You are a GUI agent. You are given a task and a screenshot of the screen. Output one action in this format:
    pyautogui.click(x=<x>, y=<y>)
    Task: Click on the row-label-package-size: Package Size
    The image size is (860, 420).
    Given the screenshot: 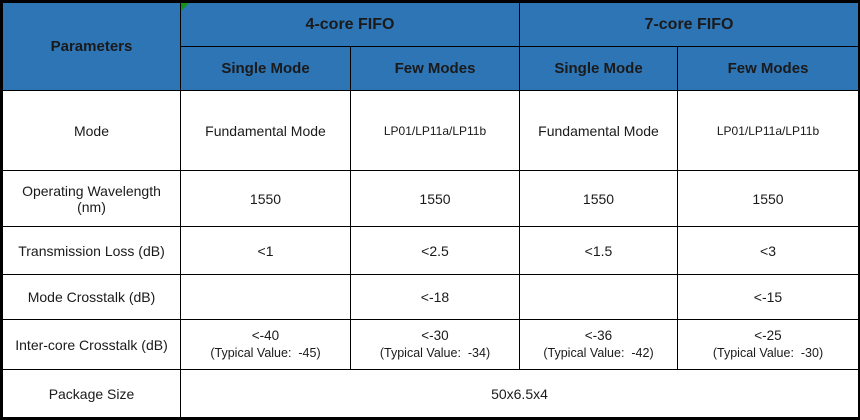 What is the action you would take?
    pyautogui.click(x=91, y=393)
    